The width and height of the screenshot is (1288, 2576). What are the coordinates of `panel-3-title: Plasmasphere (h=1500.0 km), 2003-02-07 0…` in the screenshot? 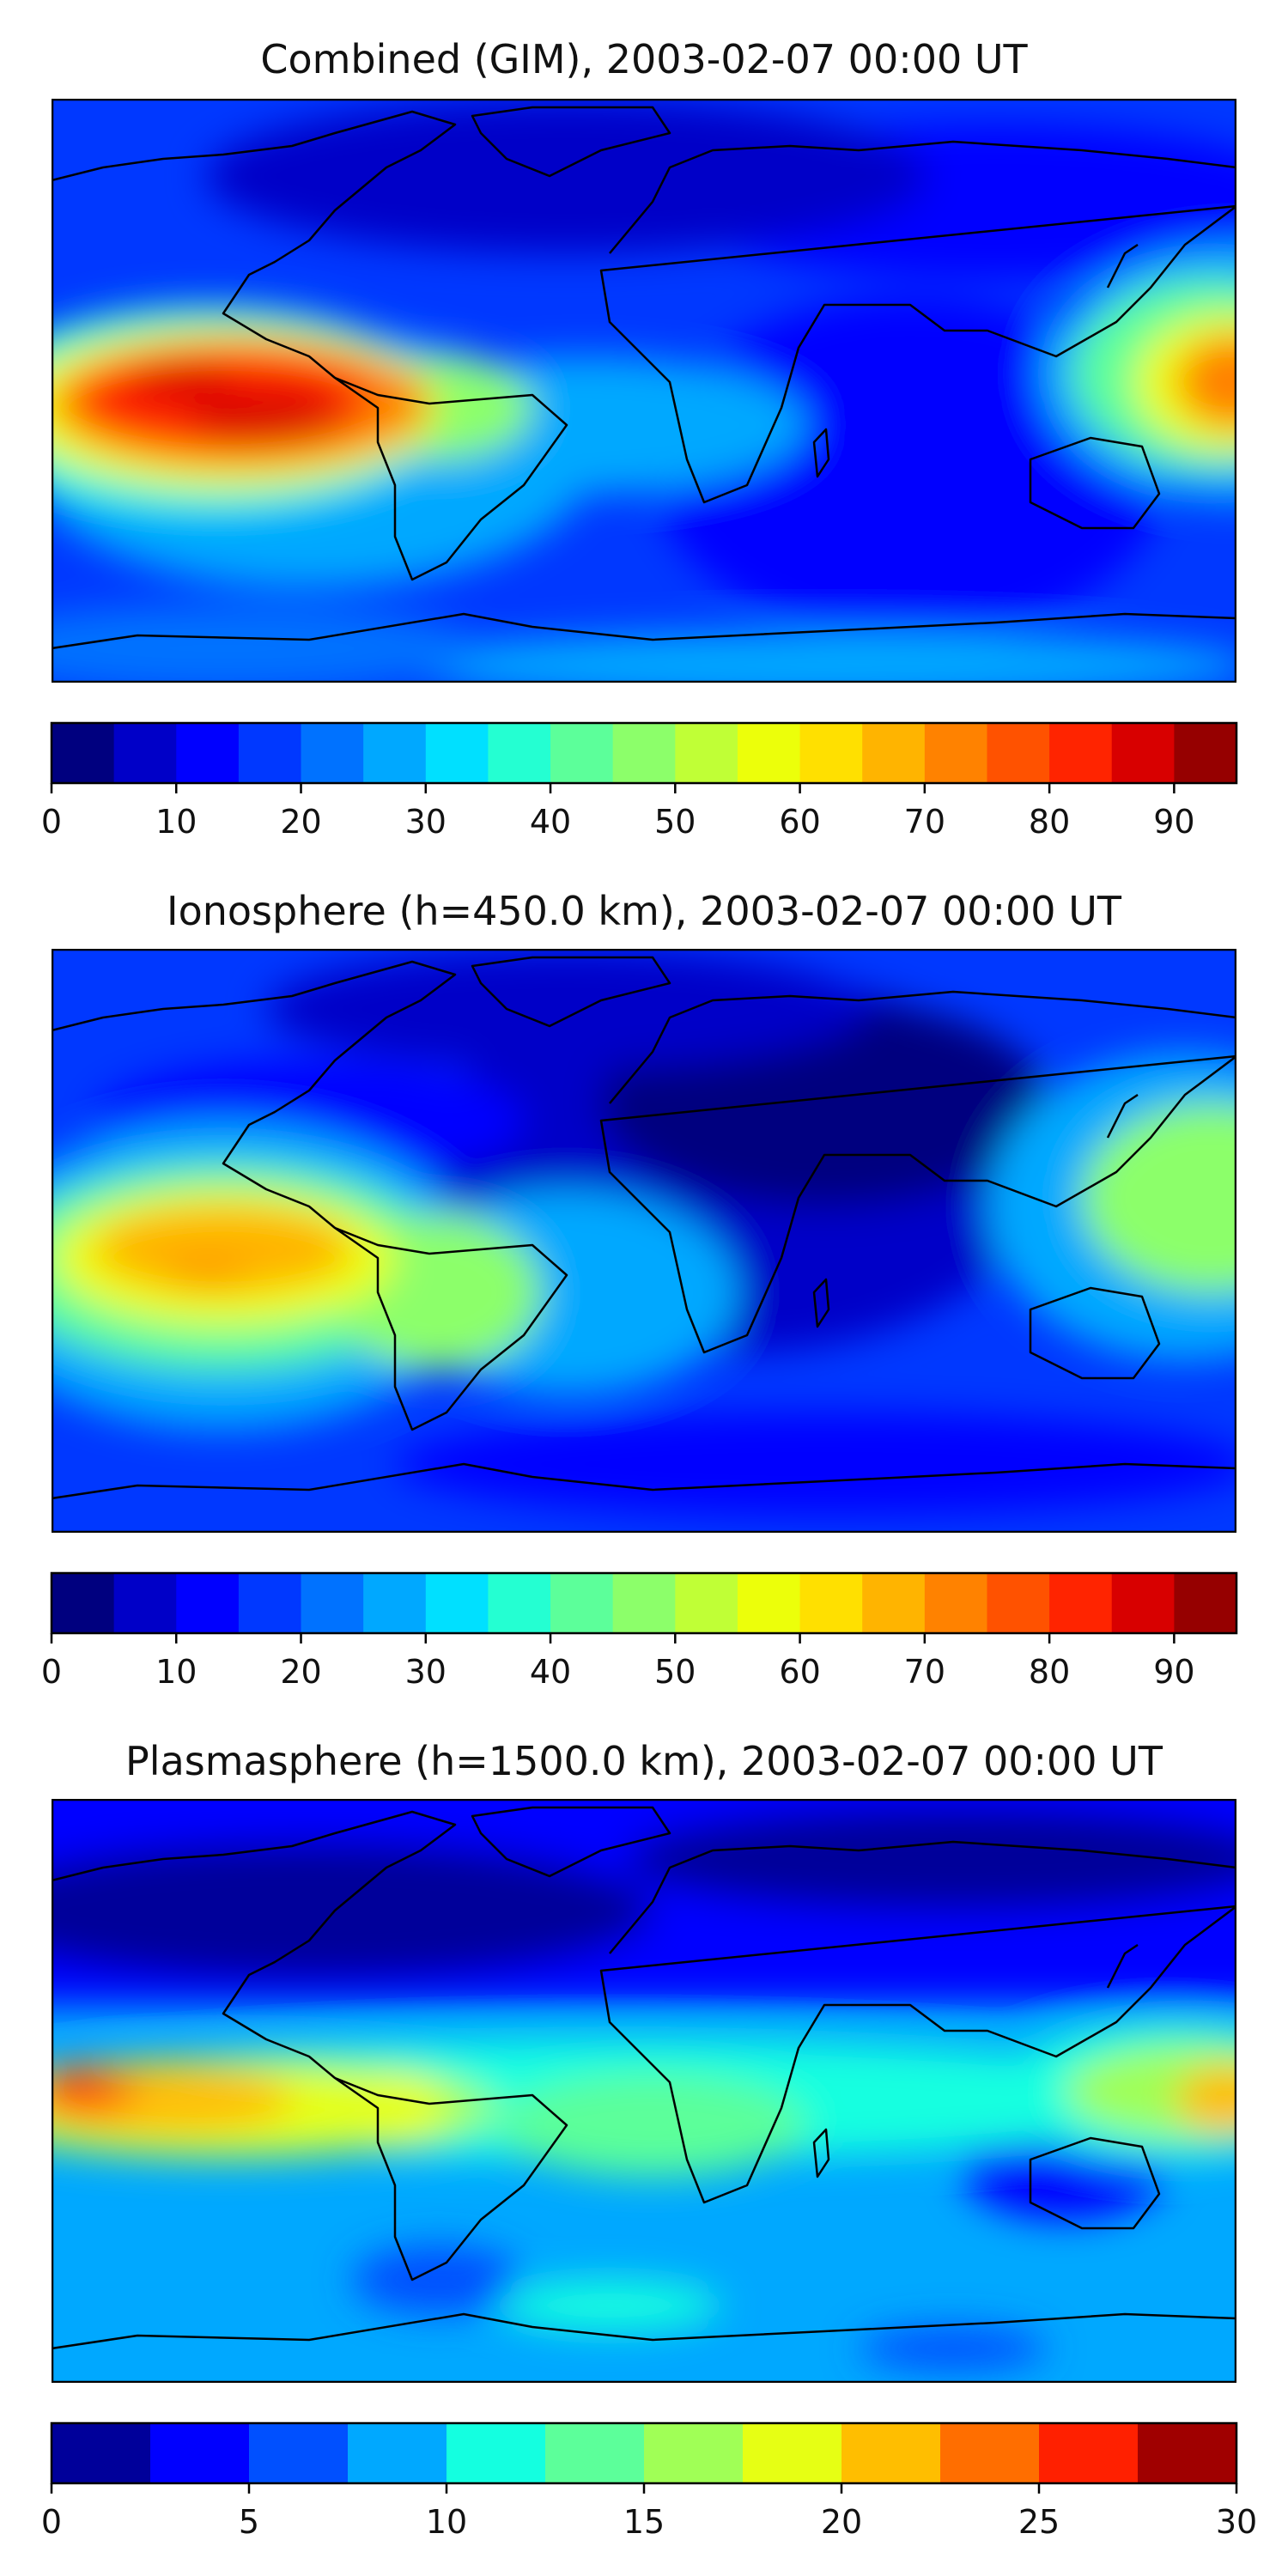 It's located at (644, 1761).